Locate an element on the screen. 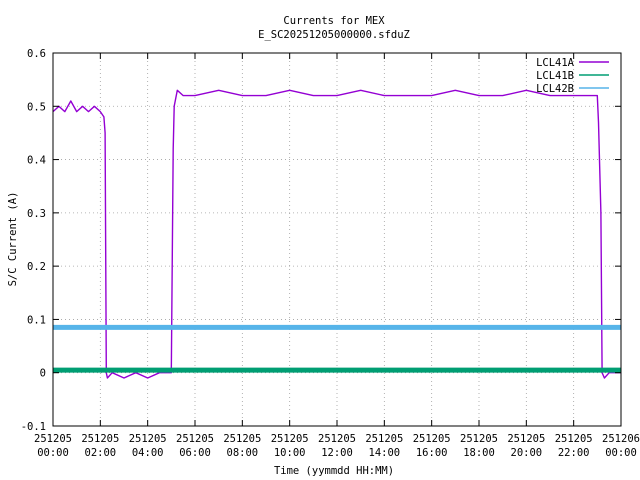  legend-label: LCL41B is located at coordinates (555, 76).